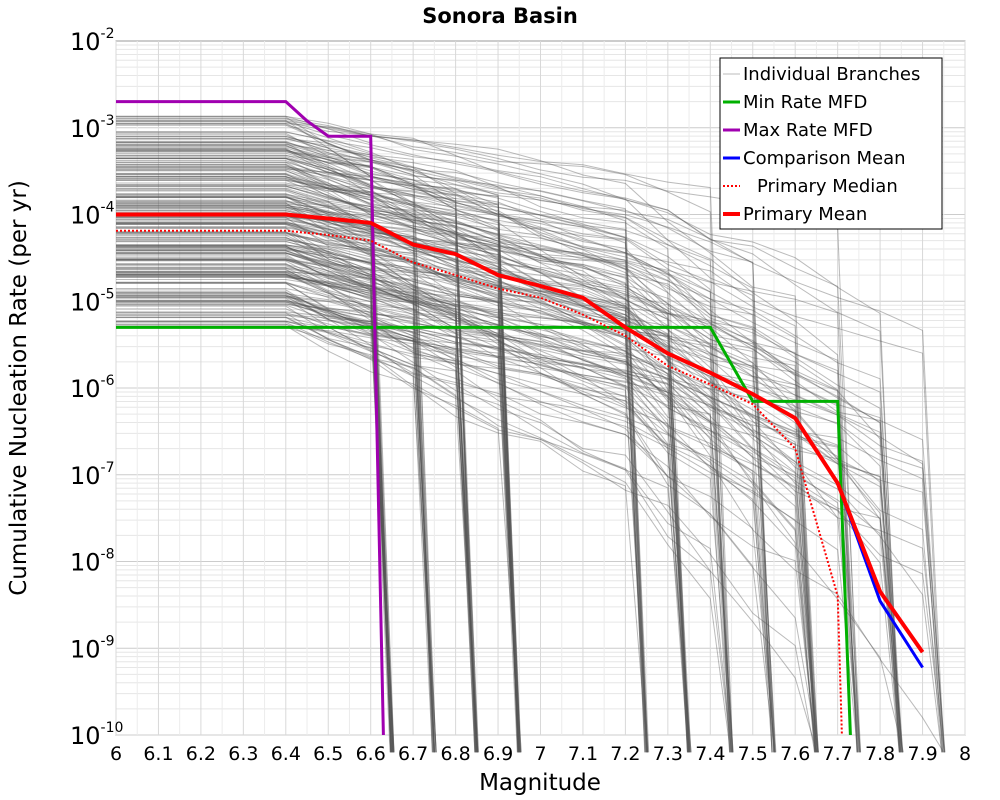 The height and width of the screenshot is (800, 1000). What do you see at coordinates (92, 215) in the screenshot?
I see `y-tick-label: 10⁻⁴` at bounding box center [92, 215].